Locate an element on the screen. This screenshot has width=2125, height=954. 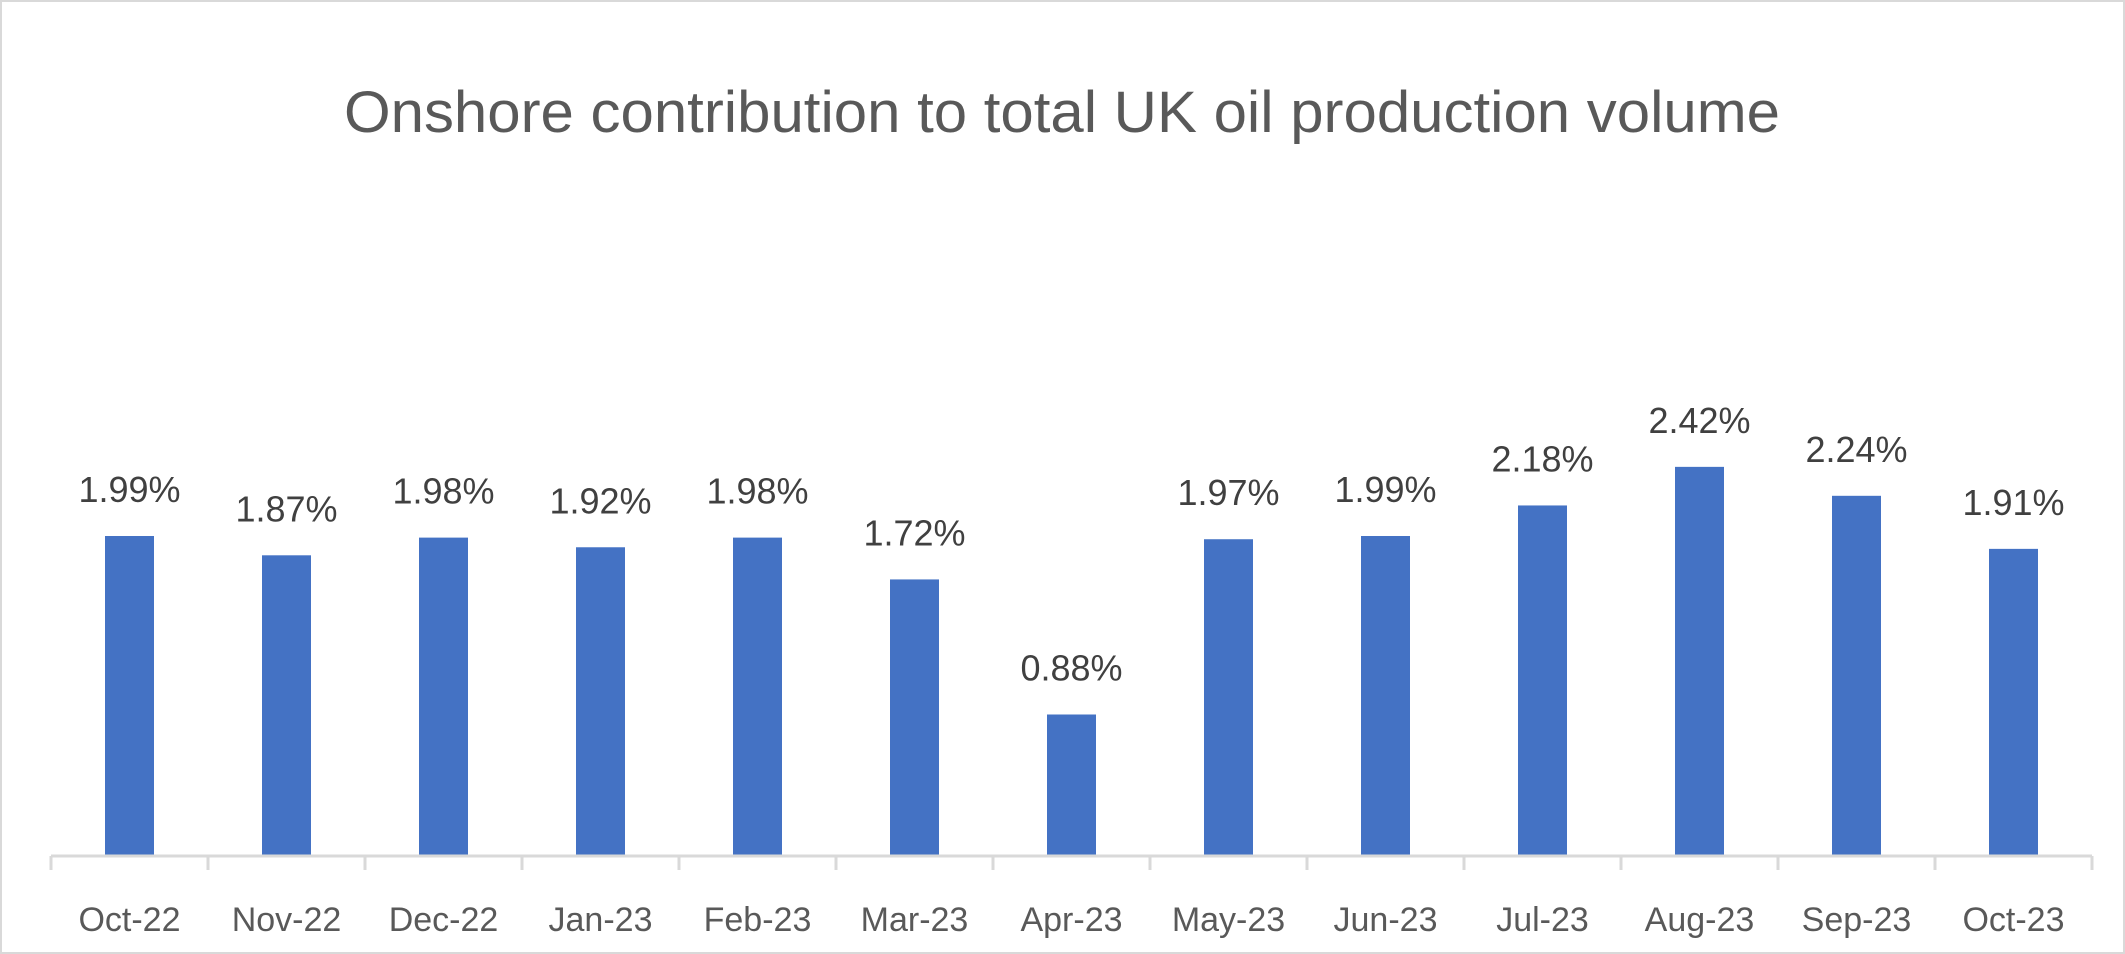
x-tick-label: May-23 is located at coordinates (1228, 920).